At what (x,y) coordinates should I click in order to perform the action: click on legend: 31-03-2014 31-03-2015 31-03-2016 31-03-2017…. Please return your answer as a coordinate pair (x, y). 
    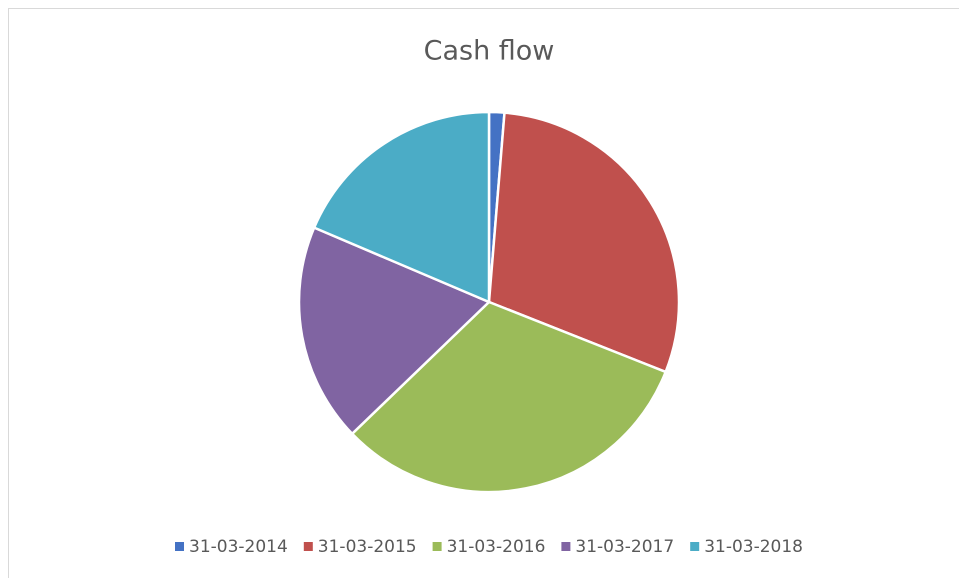
    Looking at the image, I should click on (489, 547).